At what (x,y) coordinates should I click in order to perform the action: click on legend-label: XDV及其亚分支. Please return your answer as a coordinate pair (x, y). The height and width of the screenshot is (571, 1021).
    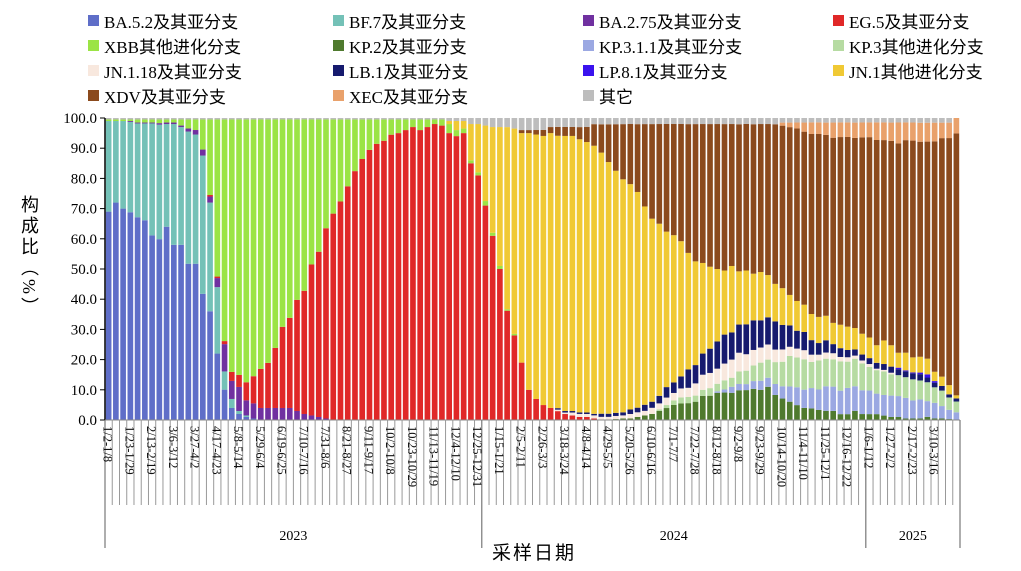
    Looking at the image, I should click on (165, 97).